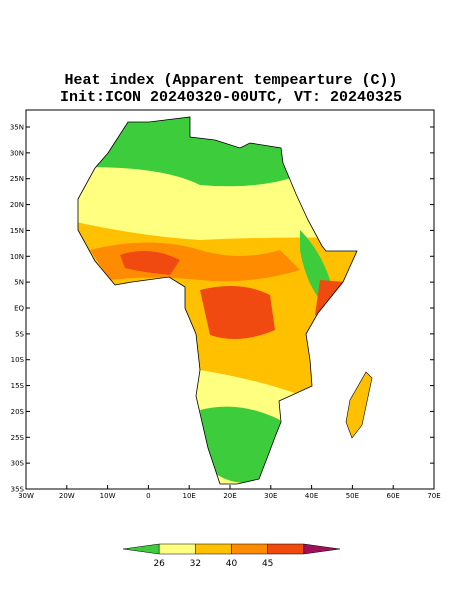 The height and width of the screenshot is (600, 463). I want to click on lat-label: 25S, so click(18, 438).